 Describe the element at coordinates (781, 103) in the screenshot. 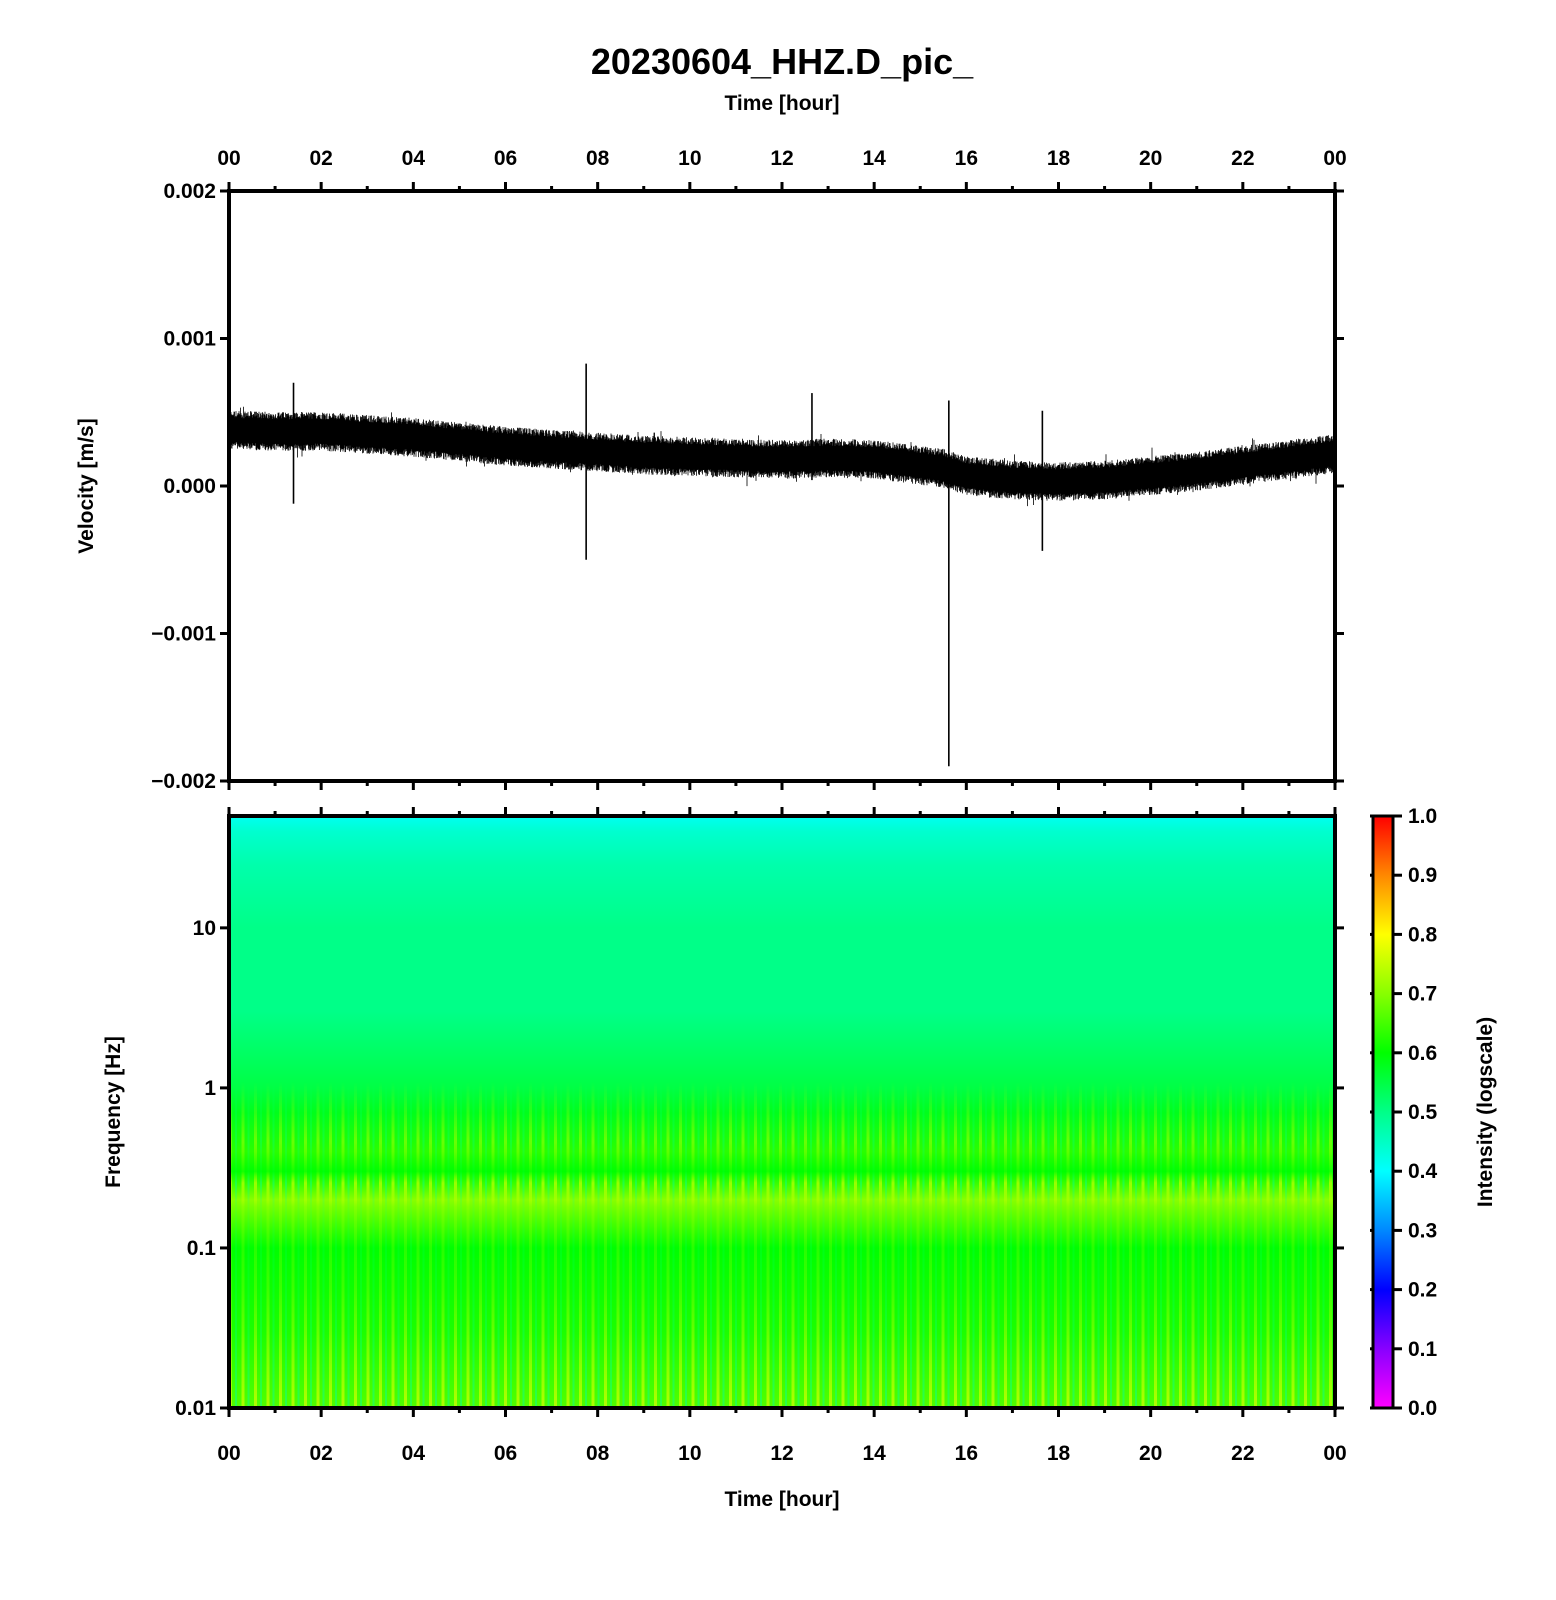

I see `top-x-axis-label: Time [hour]` at that location.